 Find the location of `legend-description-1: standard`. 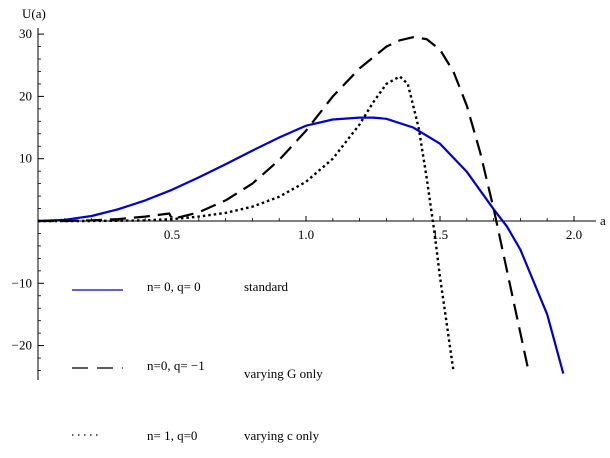

legend-description-1: standard is located at coordinates (266, 286).